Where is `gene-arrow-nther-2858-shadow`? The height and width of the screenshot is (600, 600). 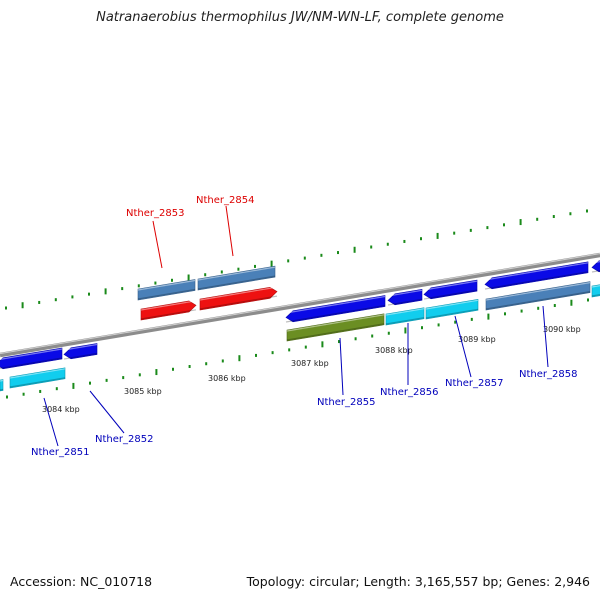
gene-arrow-nther-2858-shadow is located at coordinates (536, 280).